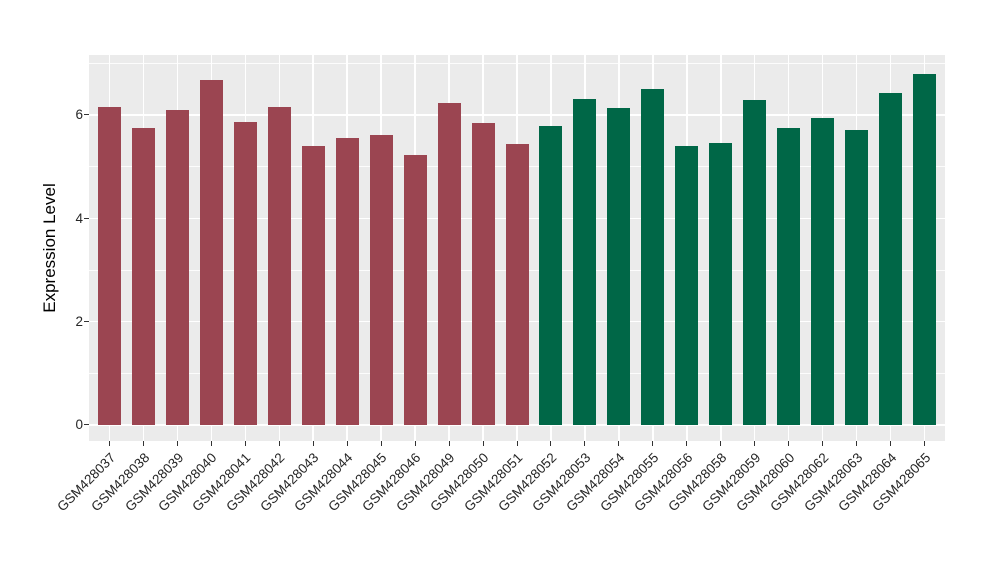 The image size is (1000, 580). I want to click on bar-GSM428051, so click(517, 284).